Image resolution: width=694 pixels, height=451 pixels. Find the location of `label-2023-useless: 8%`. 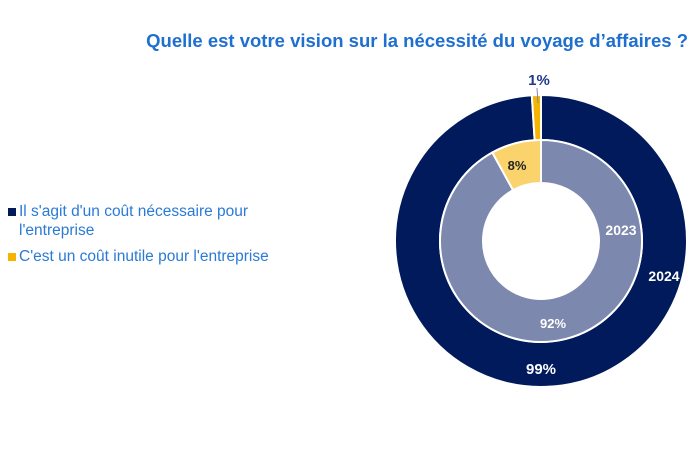

label-2023-useless: 8% is located at coordinates (517, 165).